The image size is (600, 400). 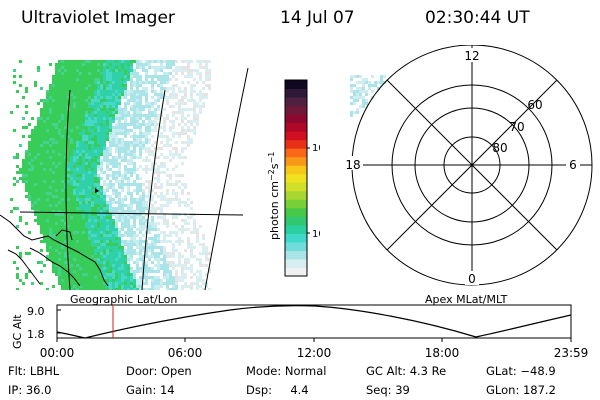 I want to click on mlat-label: 60, so click(x=534, y=105).